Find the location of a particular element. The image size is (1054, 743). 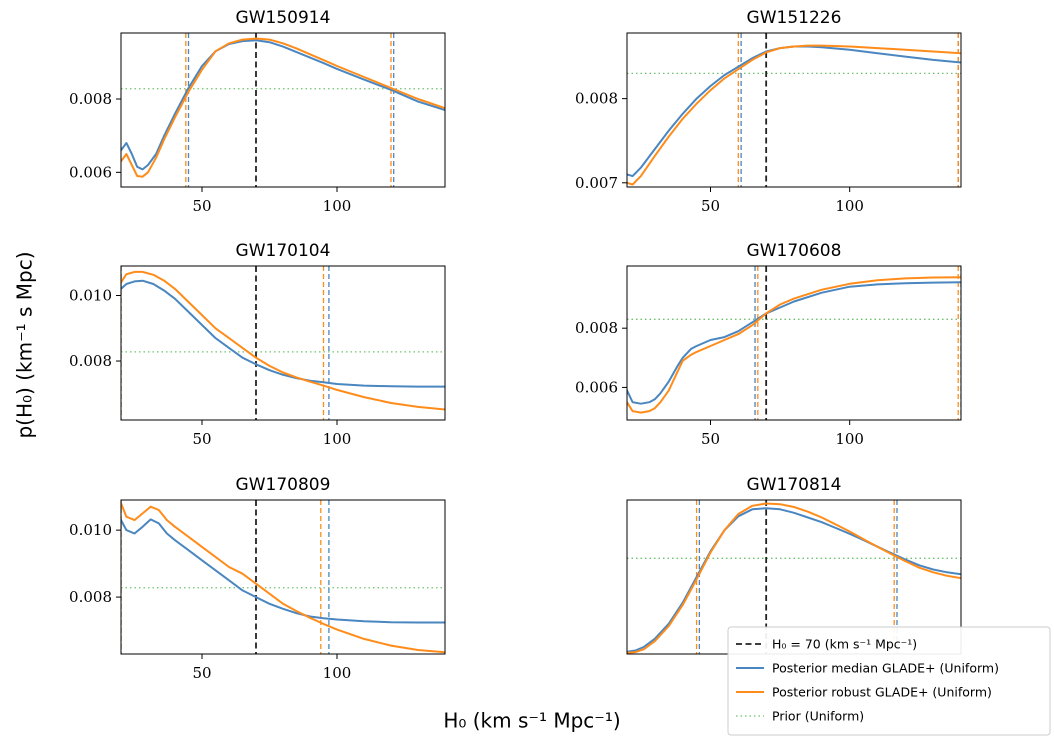

legend-label-prior: Prior (Uniform) is located at coordinates (818, 716).